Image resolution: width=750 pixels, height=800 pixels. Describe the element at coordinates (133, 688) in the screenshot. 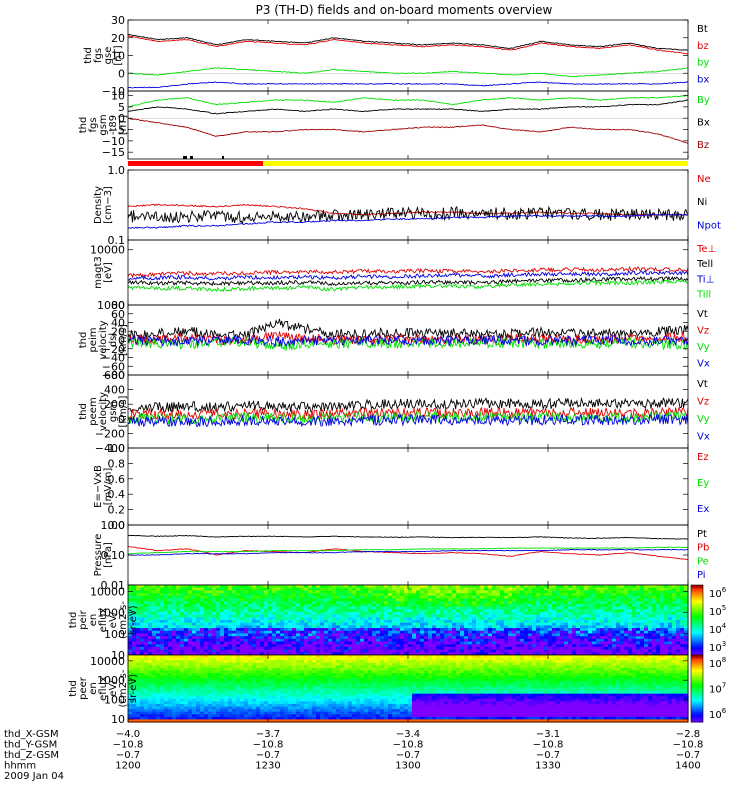

I see `y-axis-label-line: sr-eV)` at that location.